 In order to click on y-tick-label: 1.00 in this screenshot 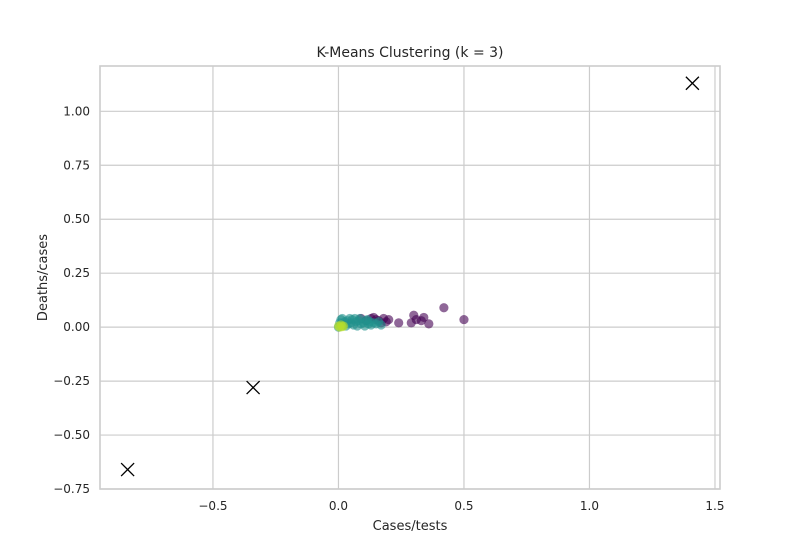, I will do `click(76, 111)`.